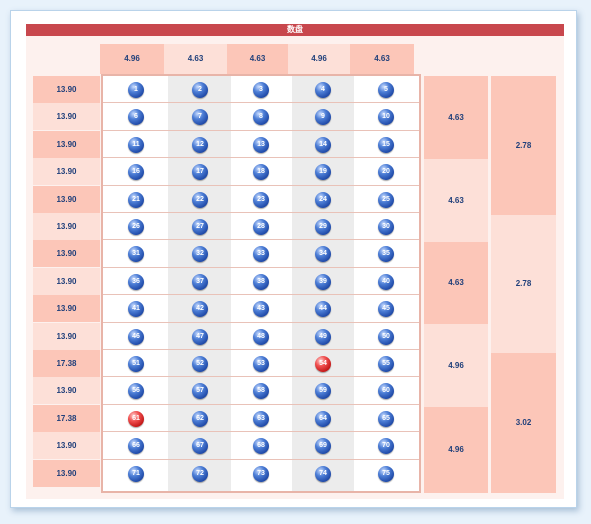 The image size is (591, 524). What do you see at coordinates (386, 199) in the screenshot?
I see `number-ball-25: 25` at bounding box center [386, 199].